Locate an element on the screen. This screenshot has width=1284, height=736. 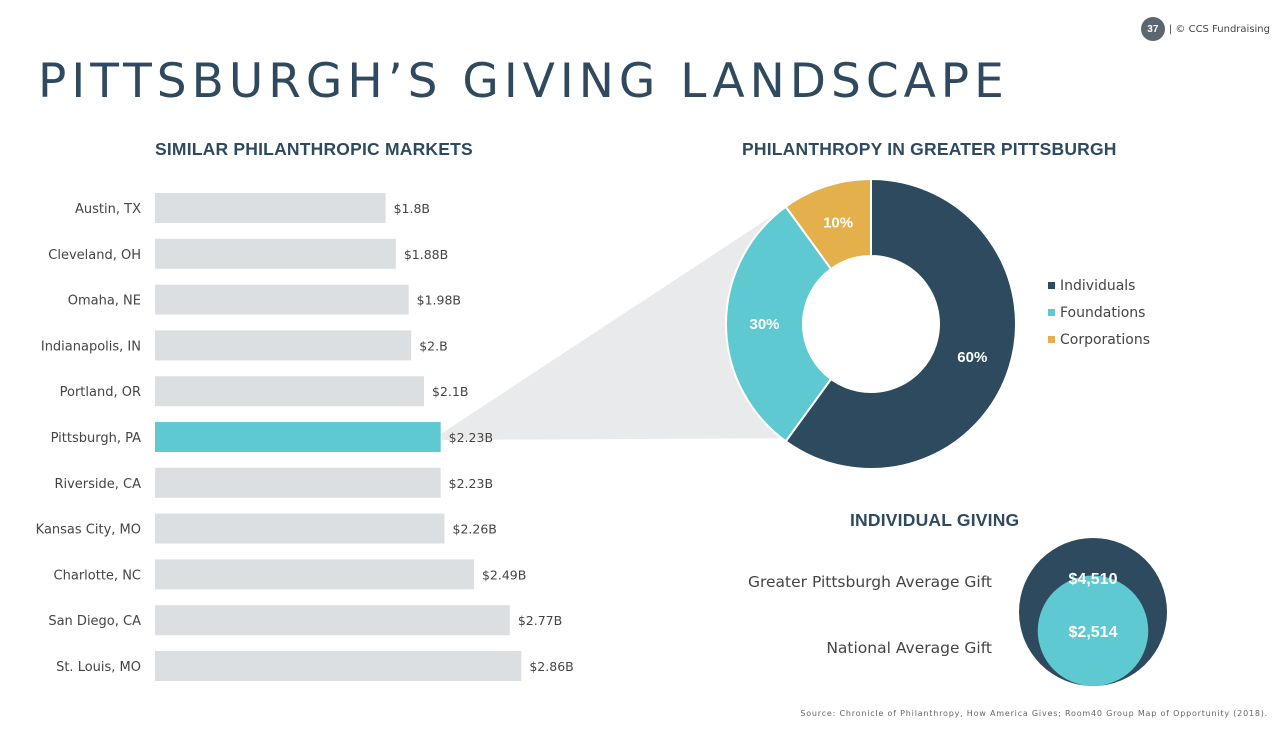
donut-slice-label: 30% is located at coordinates (764, 324).